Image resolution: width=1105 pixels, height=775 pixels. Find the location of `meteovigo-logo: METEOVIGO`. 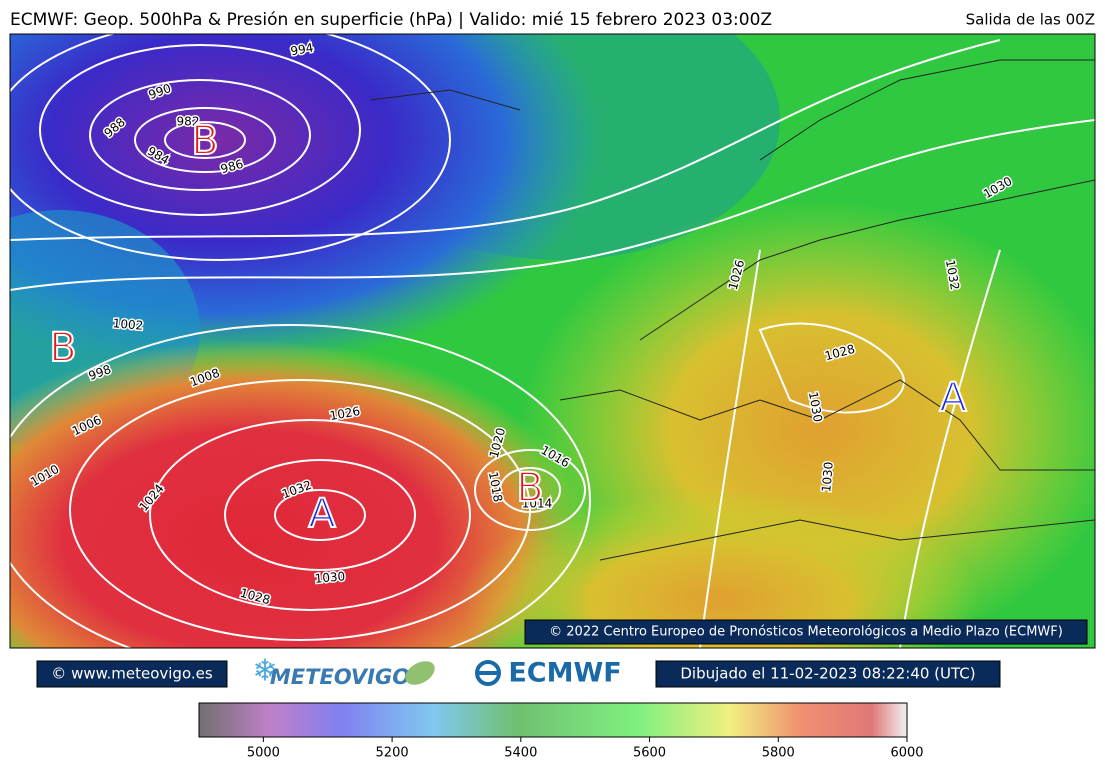

meteovigo-logo: METEOVIGO is located at coordinates (340, 677).